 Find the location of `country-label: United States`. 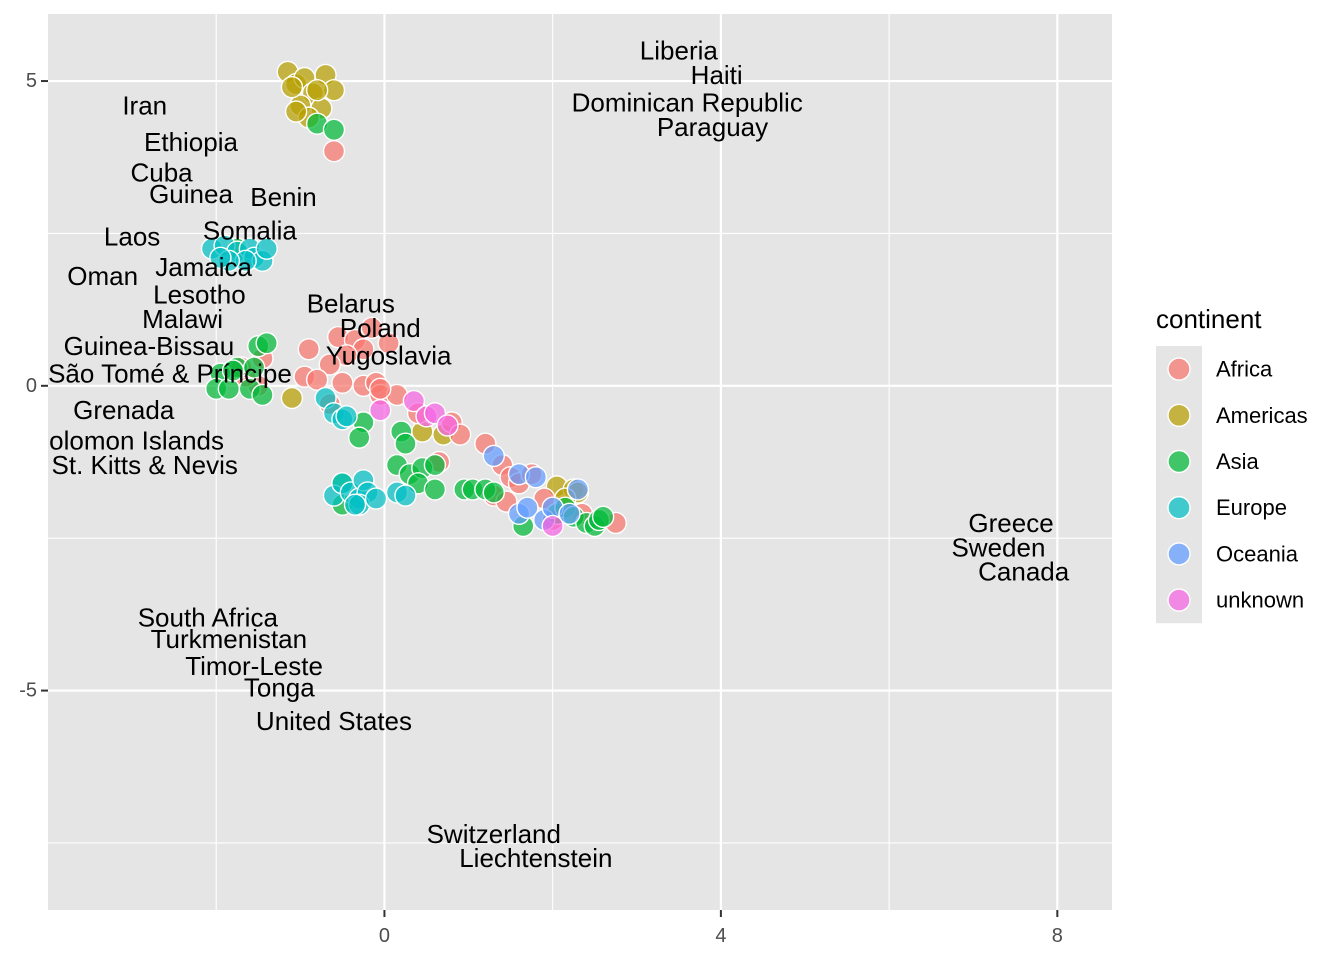

country-label: United States is located at coordinates (334, 721).